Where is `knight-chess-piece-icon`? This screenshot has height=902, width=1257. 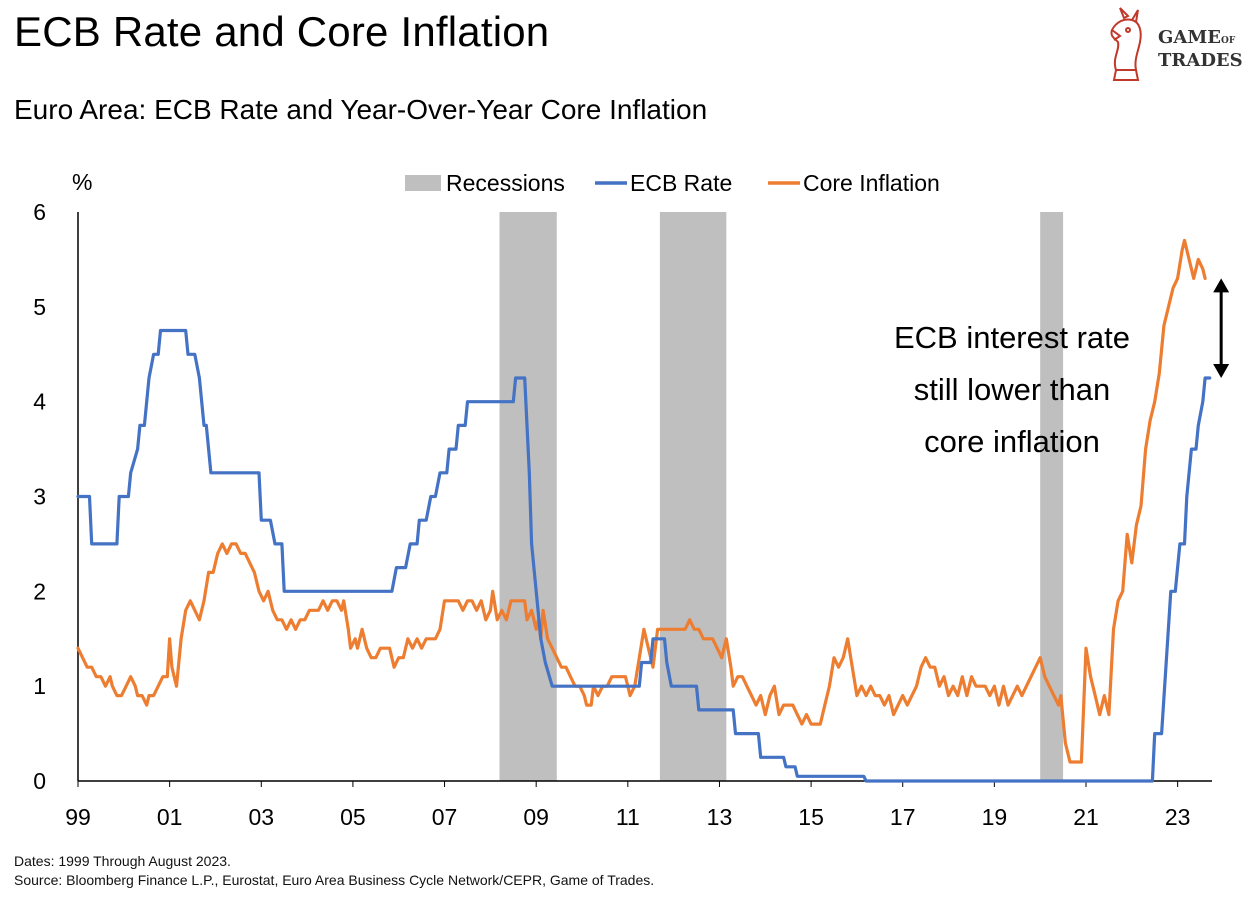 knight-chess-piece-icon is located at coordinates (1126, 44).